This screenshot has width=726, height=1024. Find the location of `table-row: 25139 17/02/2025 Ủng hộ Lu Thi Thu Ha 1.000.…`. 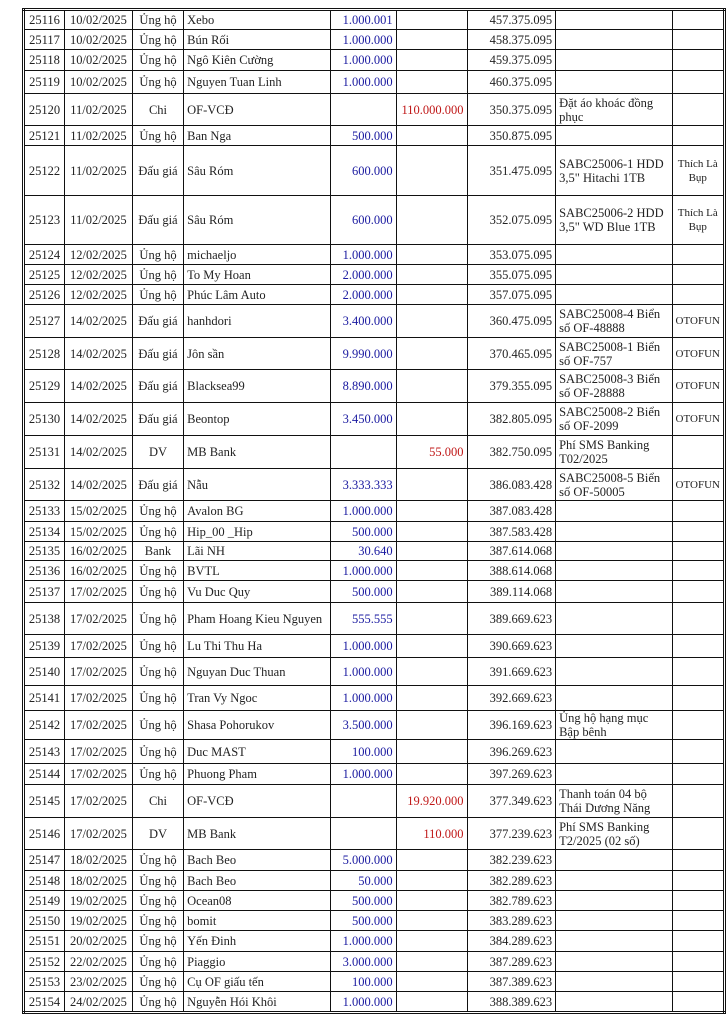

table-row: 25139 17/02/2025 Ủng hộ Lu Thi Thu Ha 1.000.… is located at coordinates (374, 646).